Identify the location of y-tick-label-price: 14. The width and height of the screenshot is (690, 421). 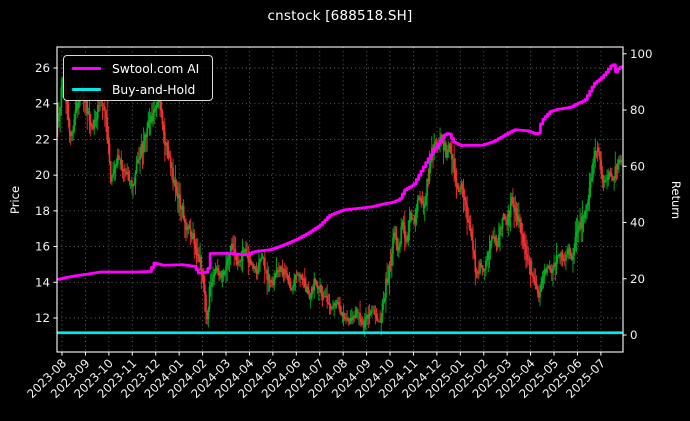
(42, 282).